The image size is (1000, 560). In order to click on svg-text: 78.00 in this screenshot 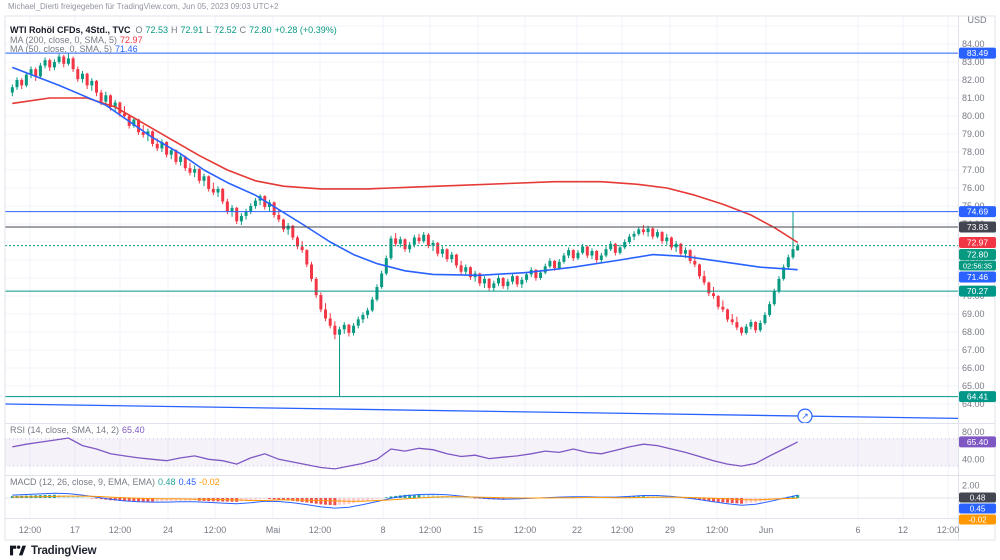, I will do `click(973, 152)`.